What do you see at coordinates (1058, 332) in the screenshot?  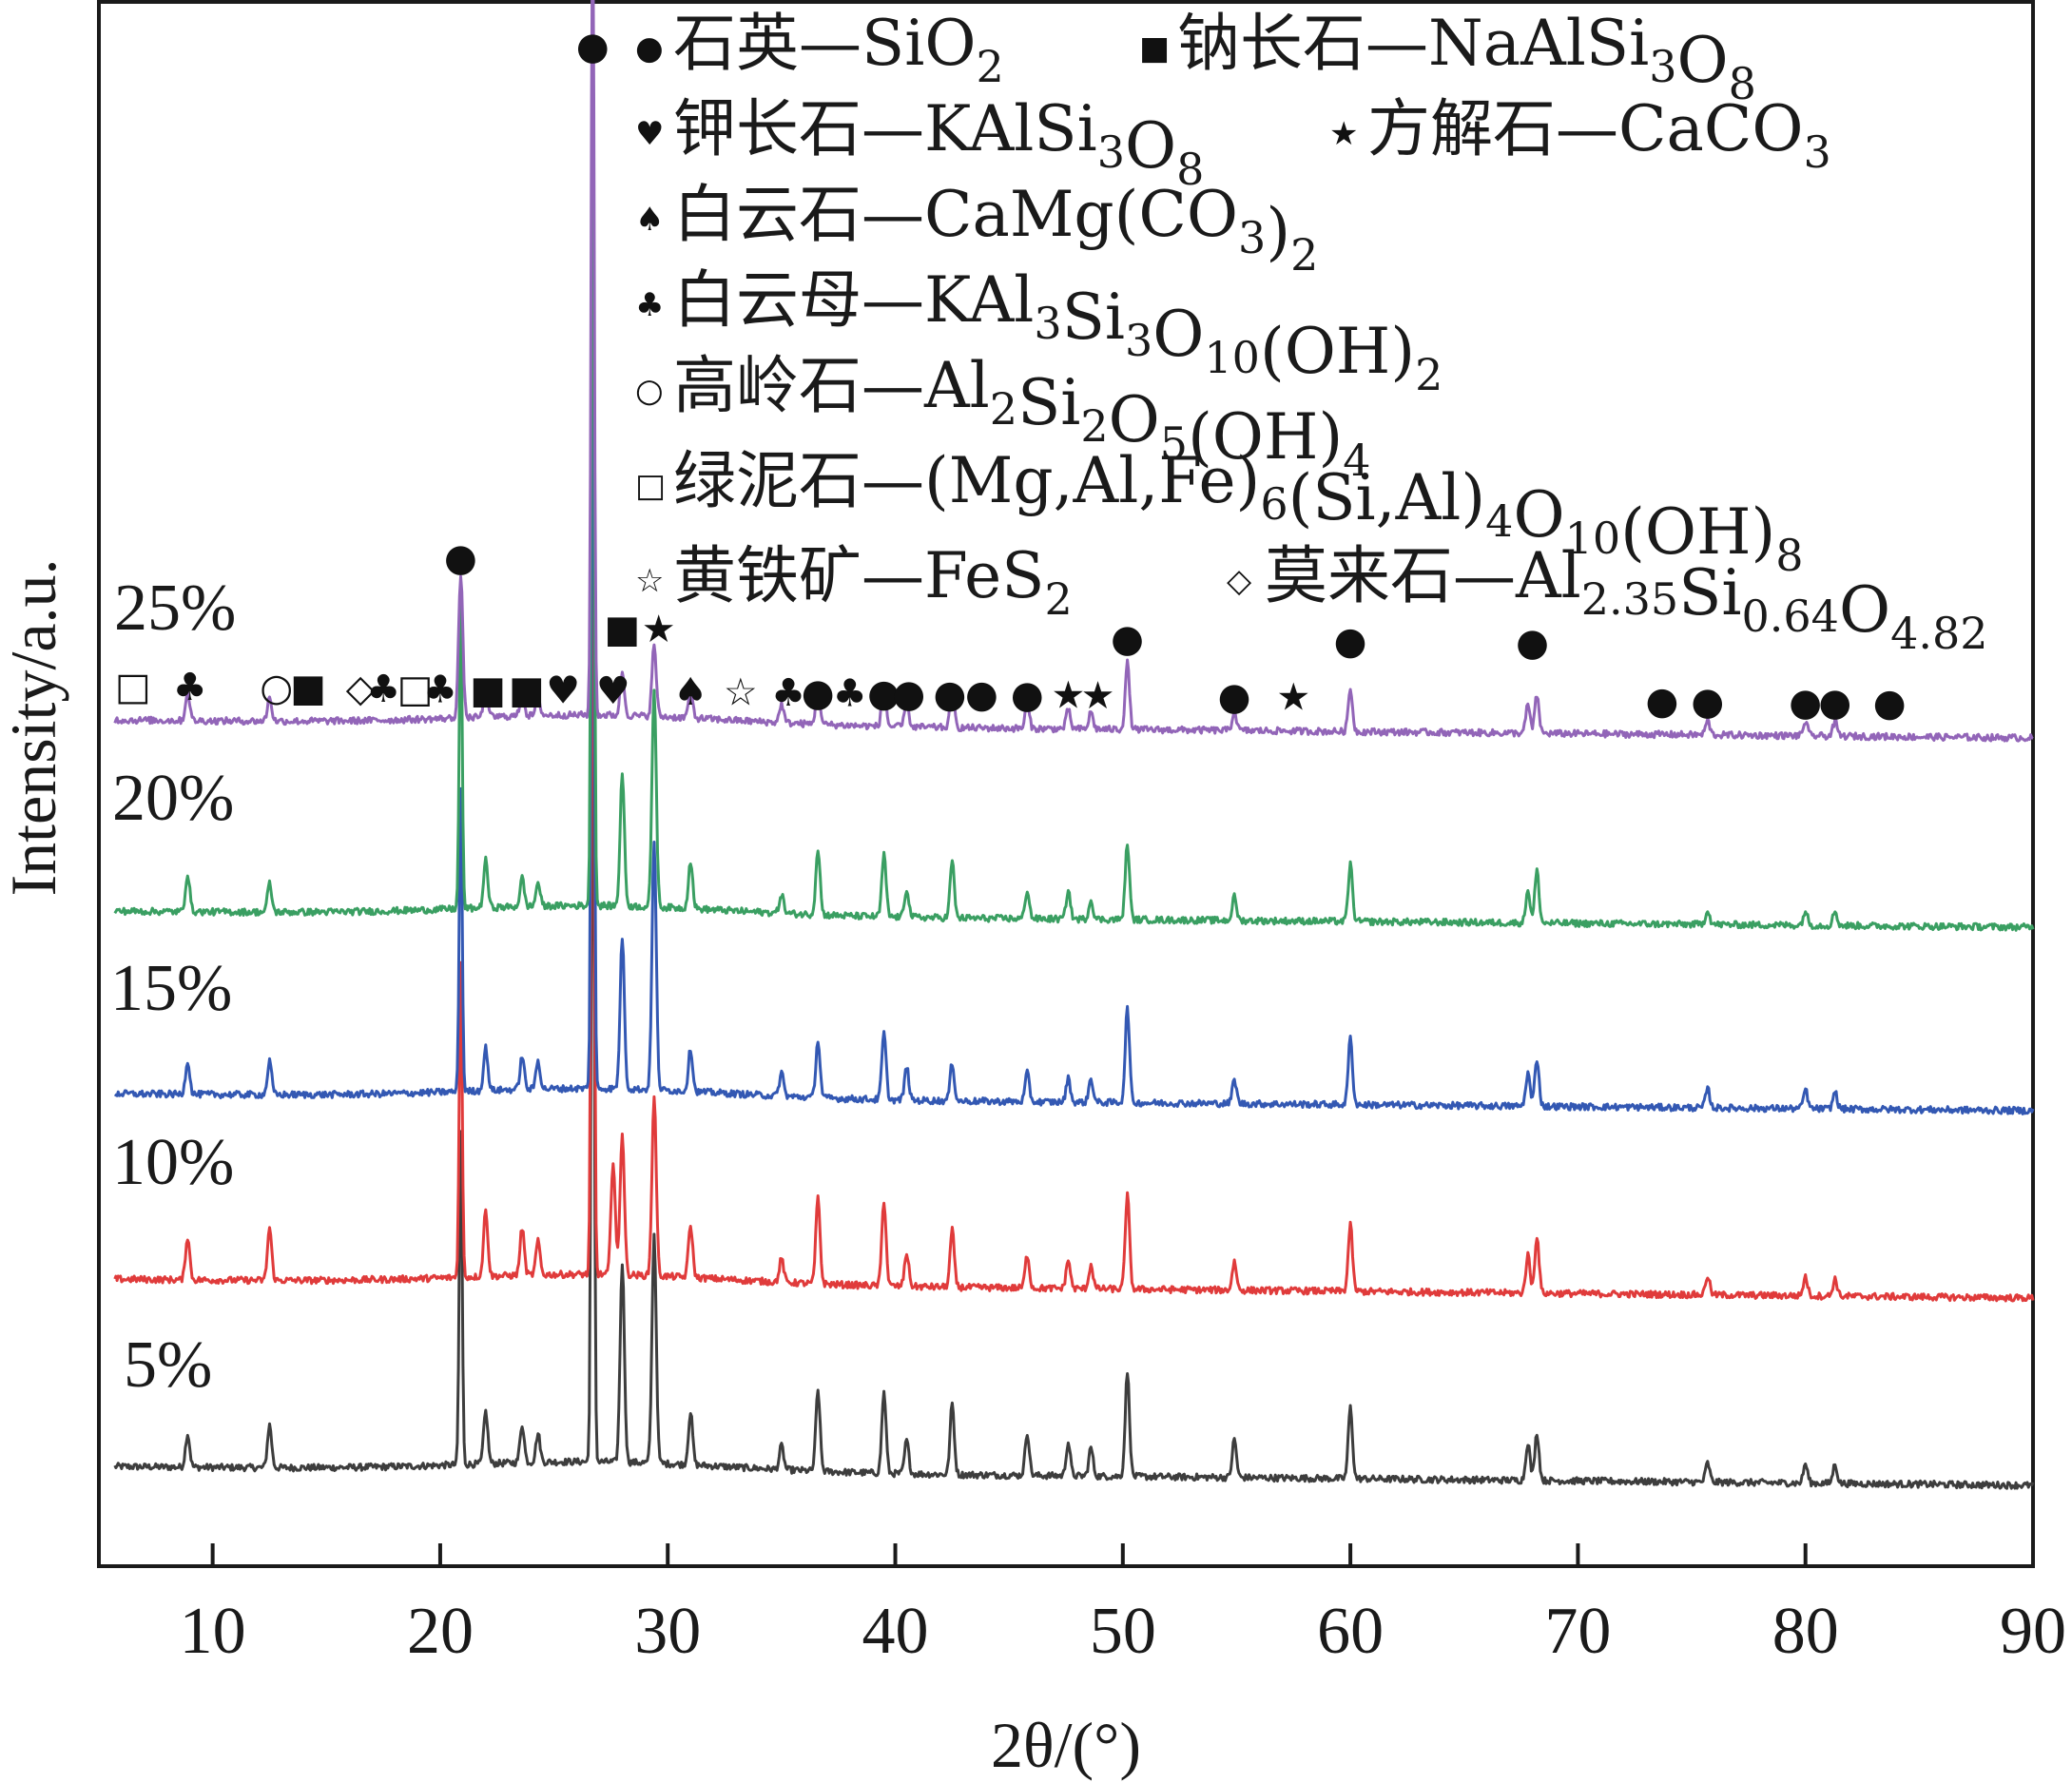 I see `legend-entry: 白云母—KAl3Si3O10(OH)2` at bounding box center [1058, 332].